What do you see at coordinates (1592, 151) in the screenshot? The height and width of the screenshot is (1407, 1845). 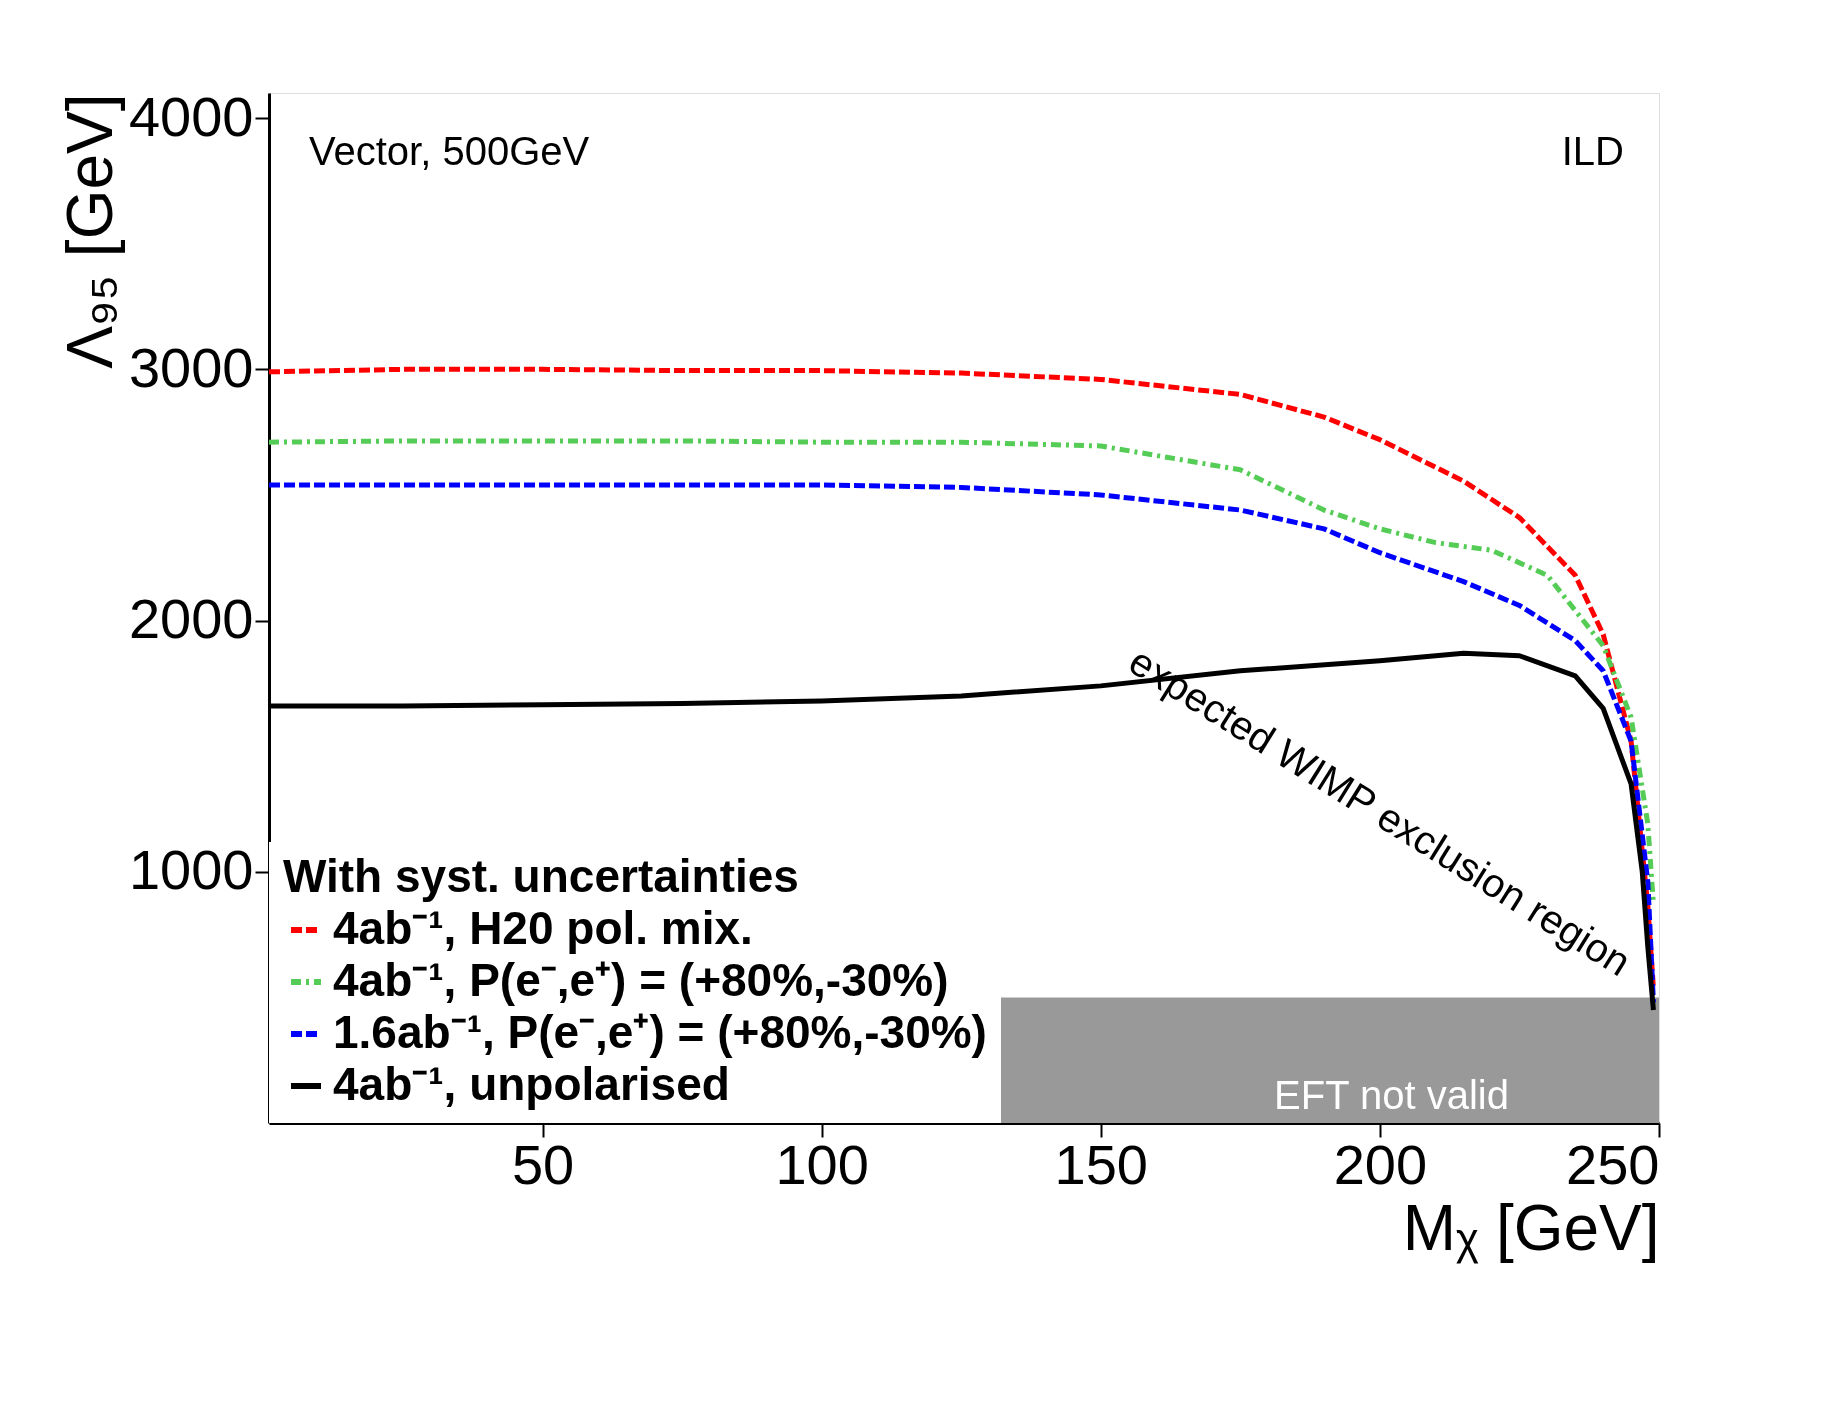 I see `annotation: ILD` at bounding box center [1592, 151].